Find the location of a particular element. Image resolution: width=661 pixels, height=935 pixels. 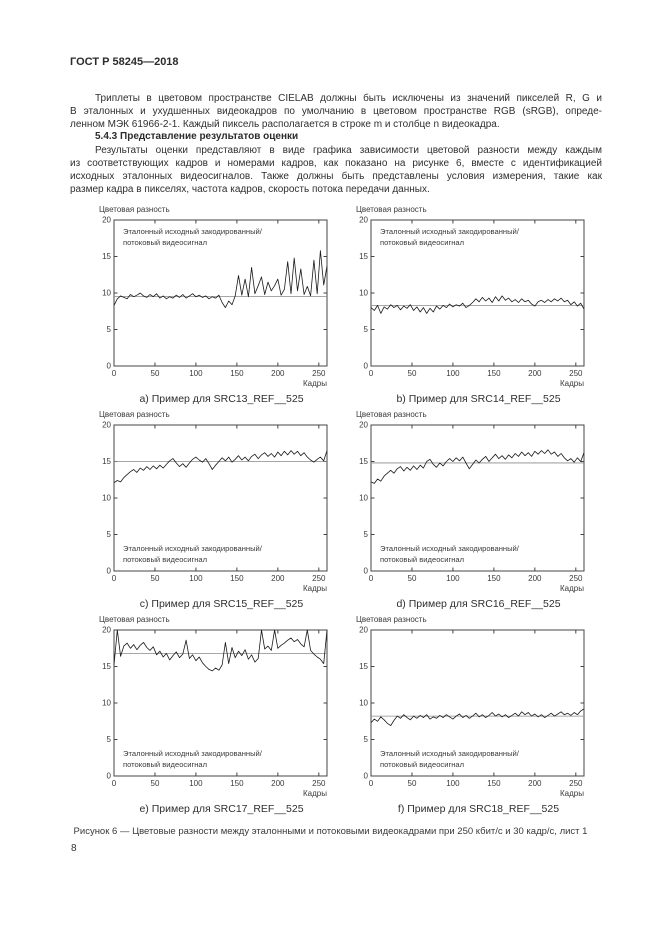

chart-d-caption: d) Пример для SRC16_REF__525 is located at coordinates (478, 604).